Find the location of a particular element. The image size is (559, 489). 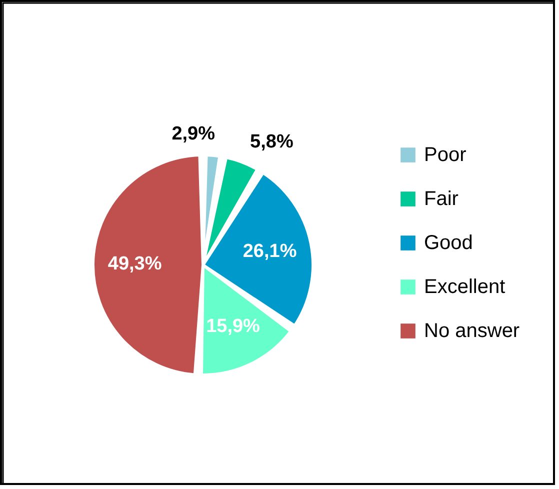

legend-label: Fair is located at coordinates (441, 199).